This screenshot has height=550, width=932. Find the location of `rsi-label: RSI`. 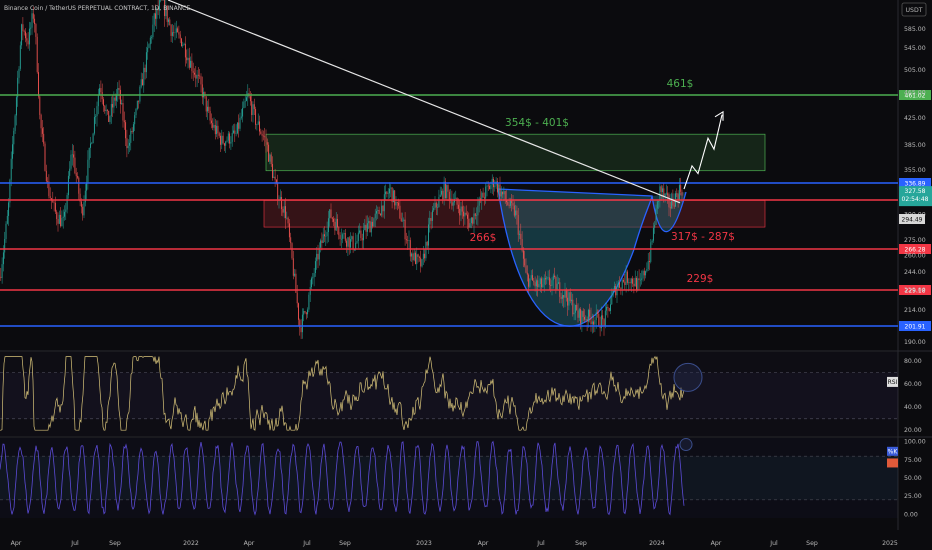

rsi-label: RSI is located at coordinates (893, 382).